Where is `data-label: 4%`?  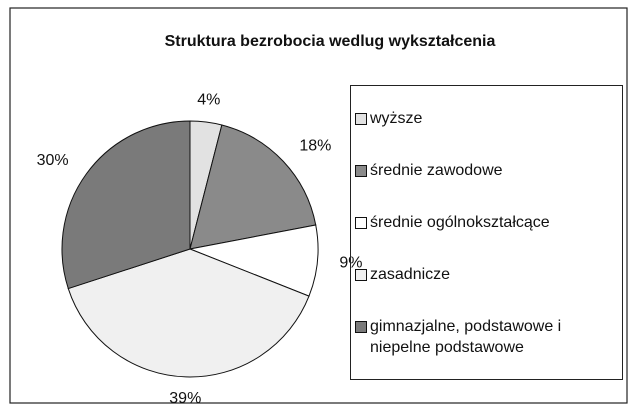
data-label: 4% is located at coordinates (208, 99).